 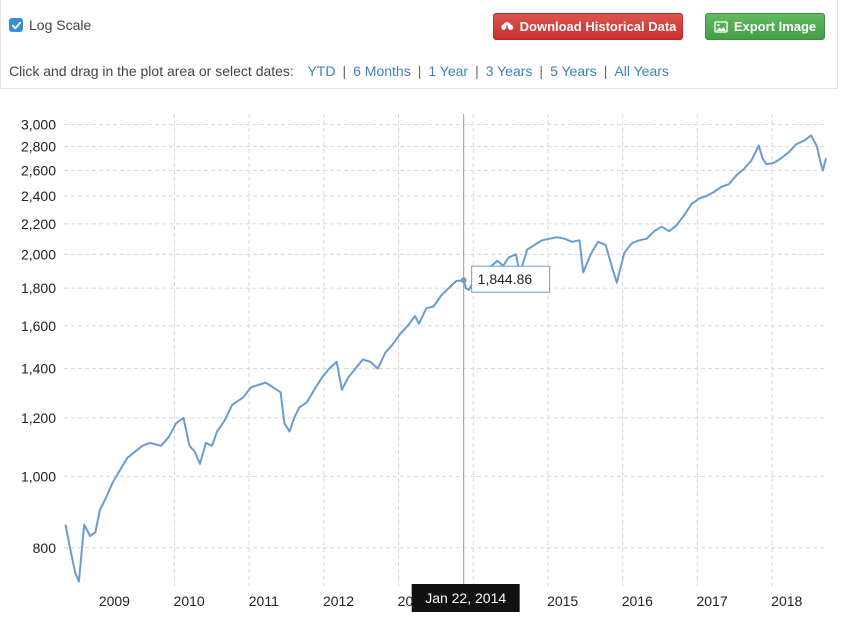 I want to click on x-tick-label: 2017, so click(x=711, y=601).